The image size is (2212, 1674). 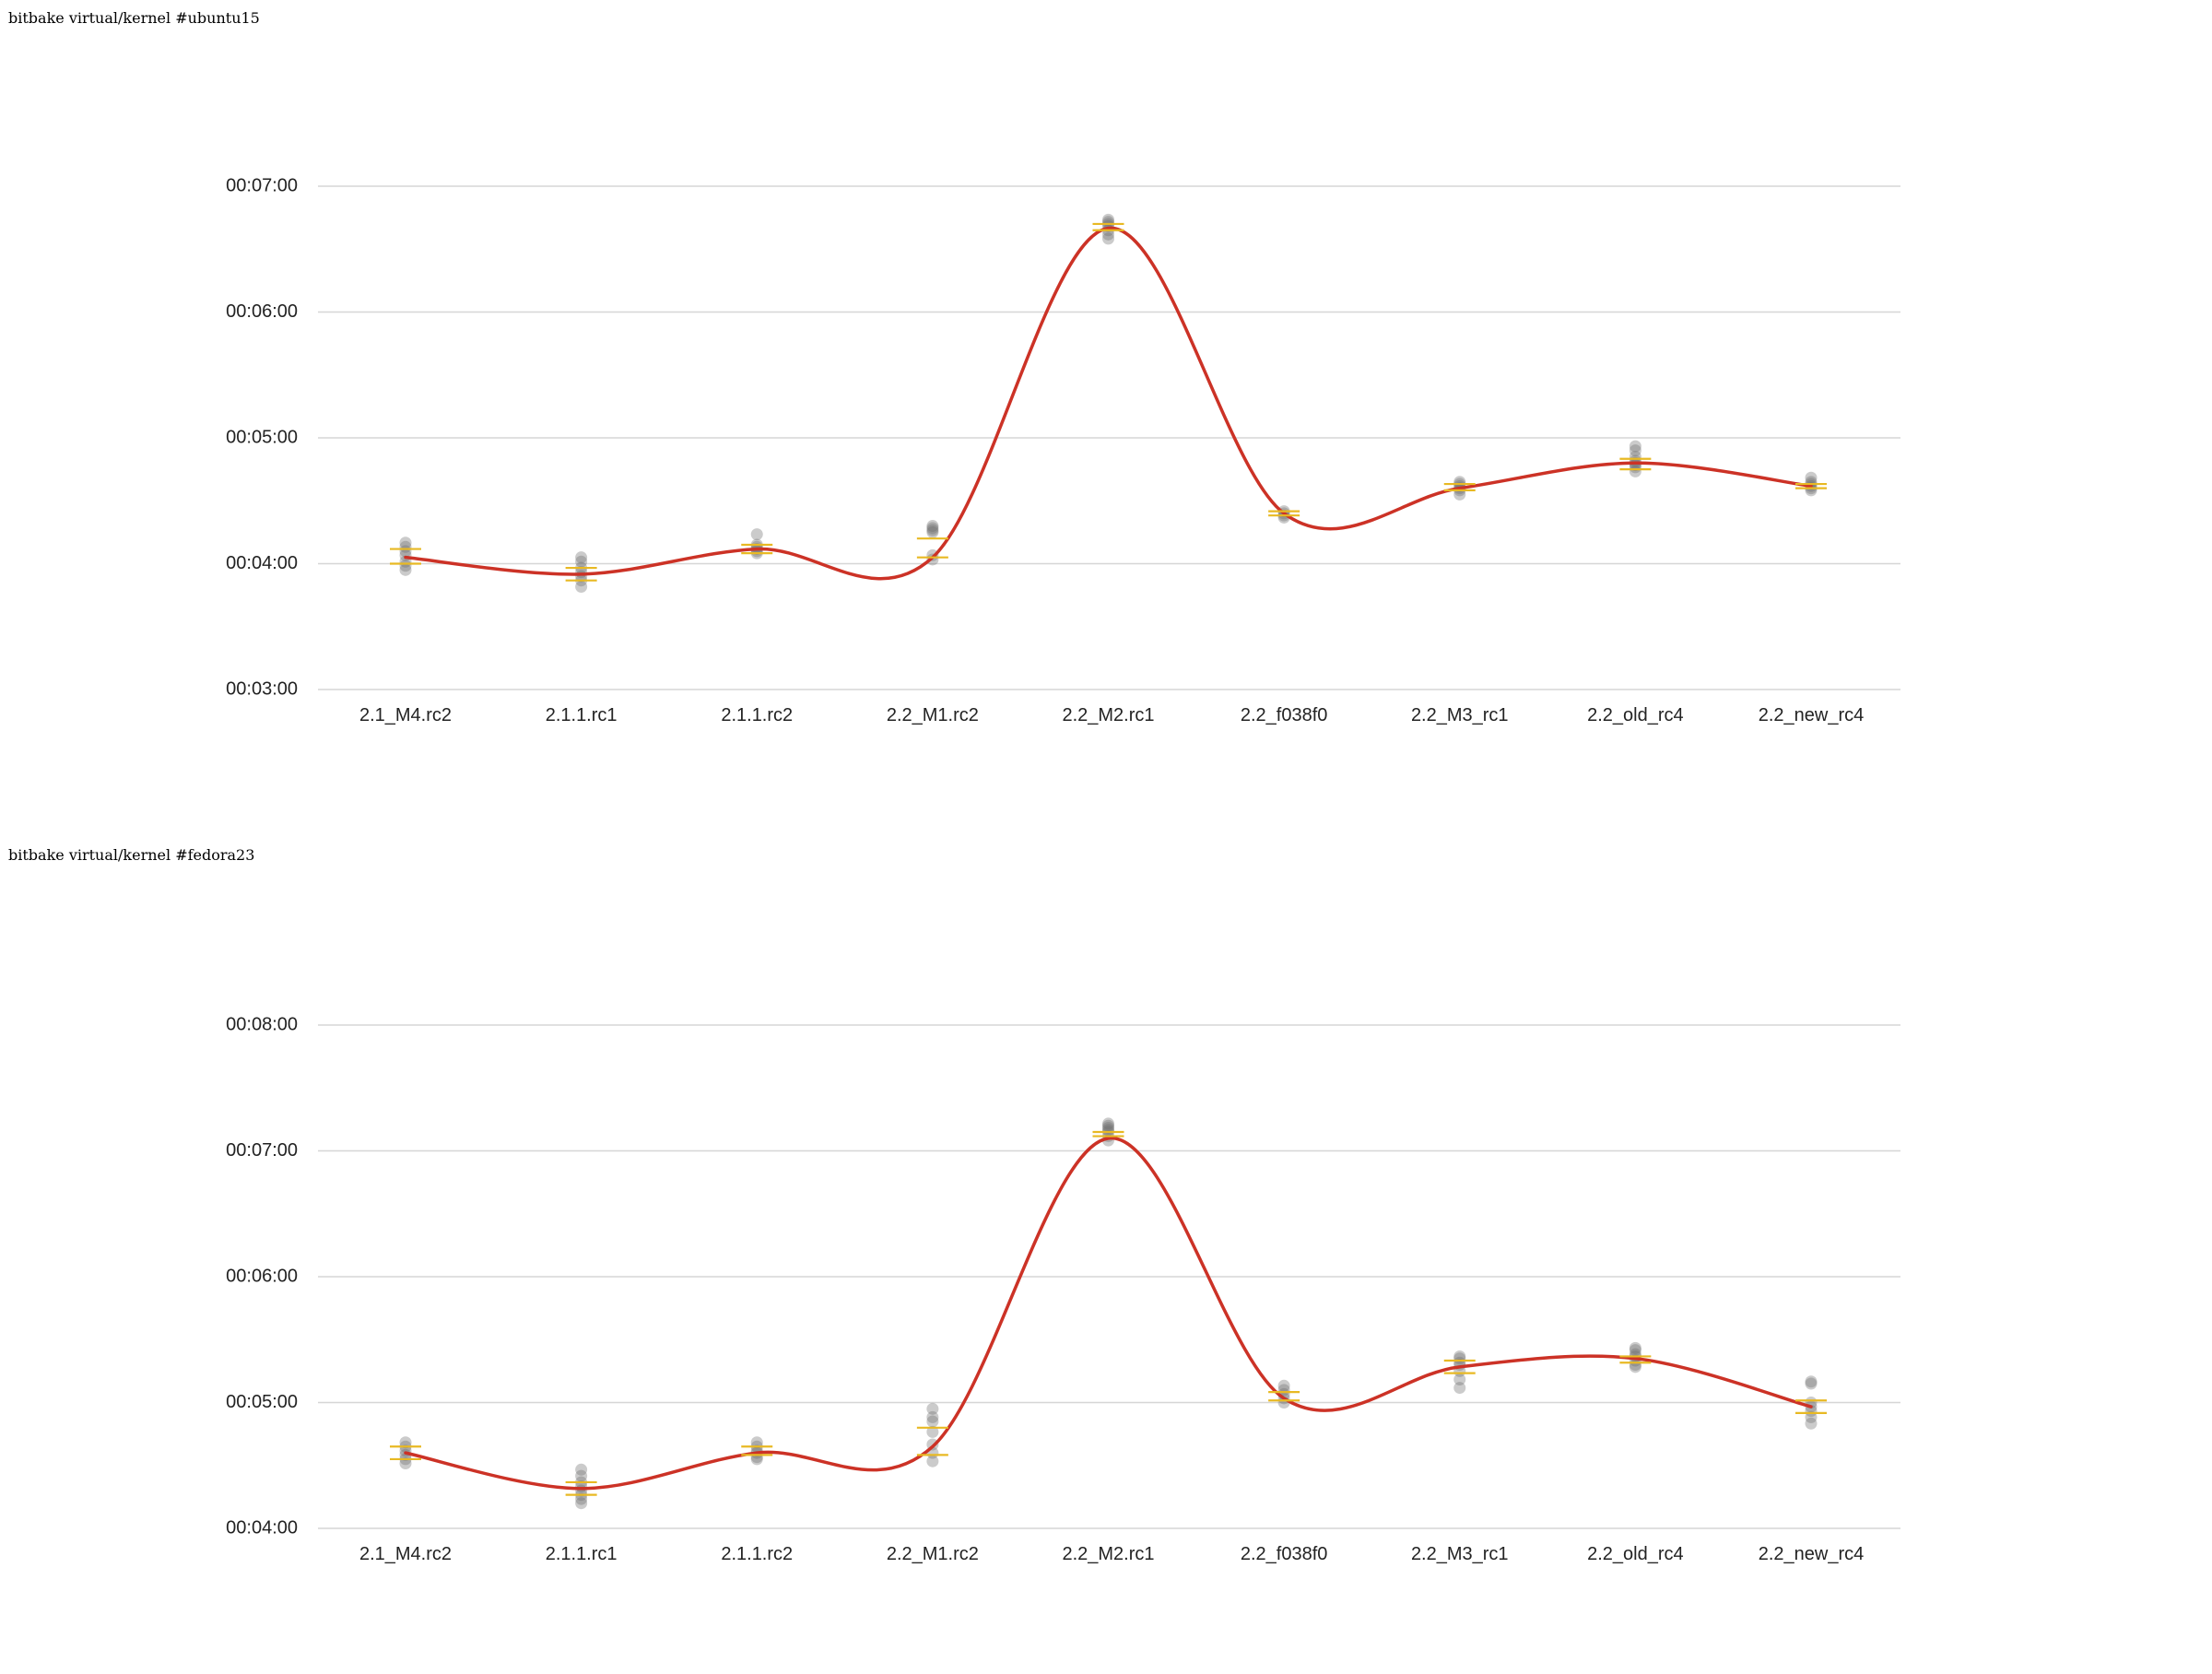 I want to click on y-tick-label: 00:08:00, so click(x=262, y=1024).